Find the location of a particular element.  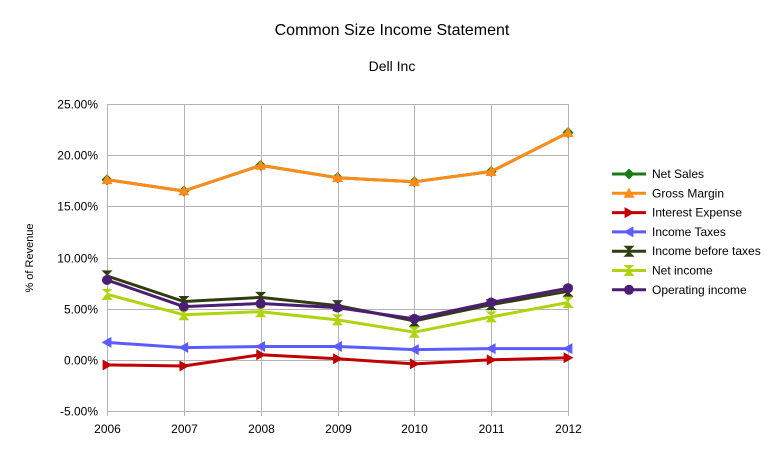

legend-item: Interest Expense is located at coordinates (677, 213).